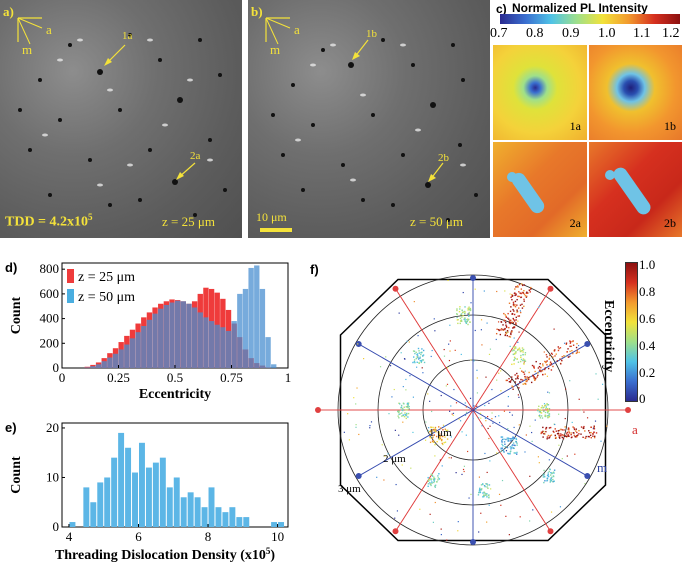  I want to click on ring-label-1um: 1 μm, so click(440, 433).